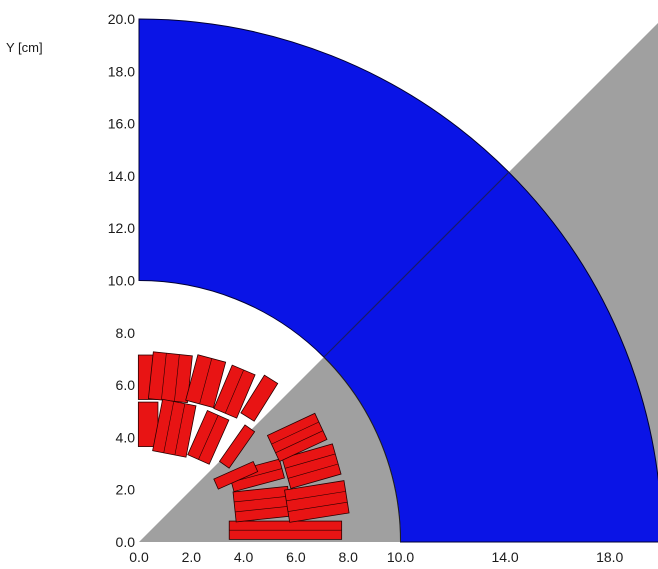 The width and height of the screenshot is (658, 569). Describe the element at coordinates (296, 557) in the screenshot. I see `x-tick-label: 6.0` at that location.